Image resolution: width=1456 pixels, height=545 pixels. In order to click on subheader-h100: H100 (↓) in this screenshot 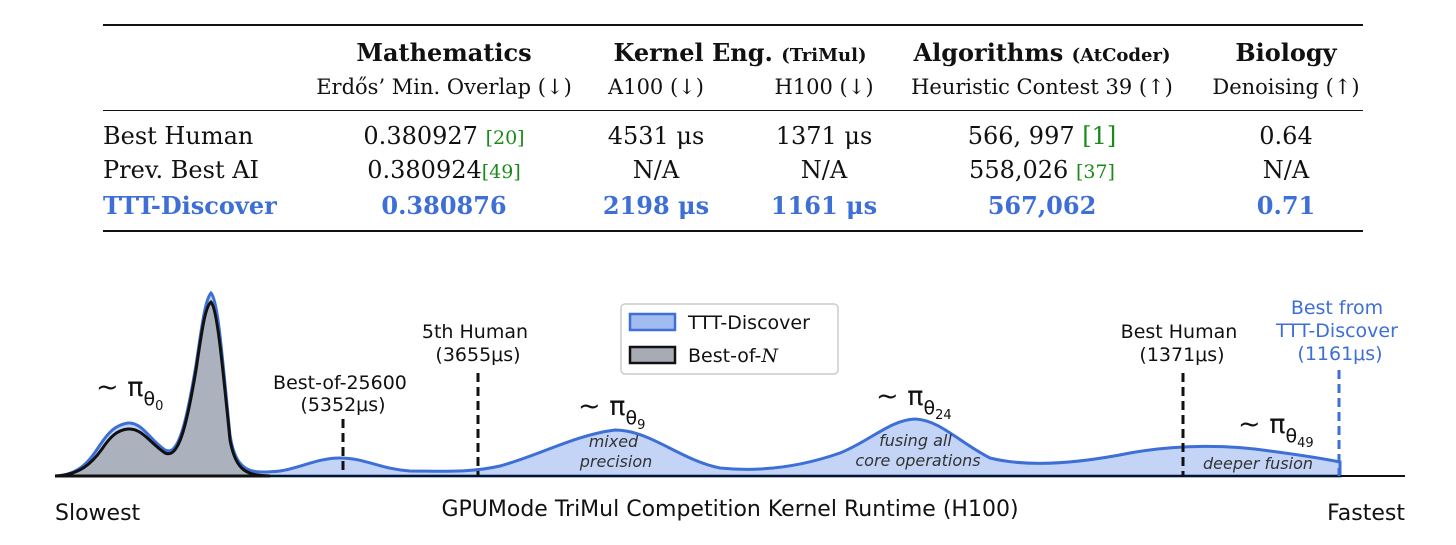, I will do `click(824, 87)`.